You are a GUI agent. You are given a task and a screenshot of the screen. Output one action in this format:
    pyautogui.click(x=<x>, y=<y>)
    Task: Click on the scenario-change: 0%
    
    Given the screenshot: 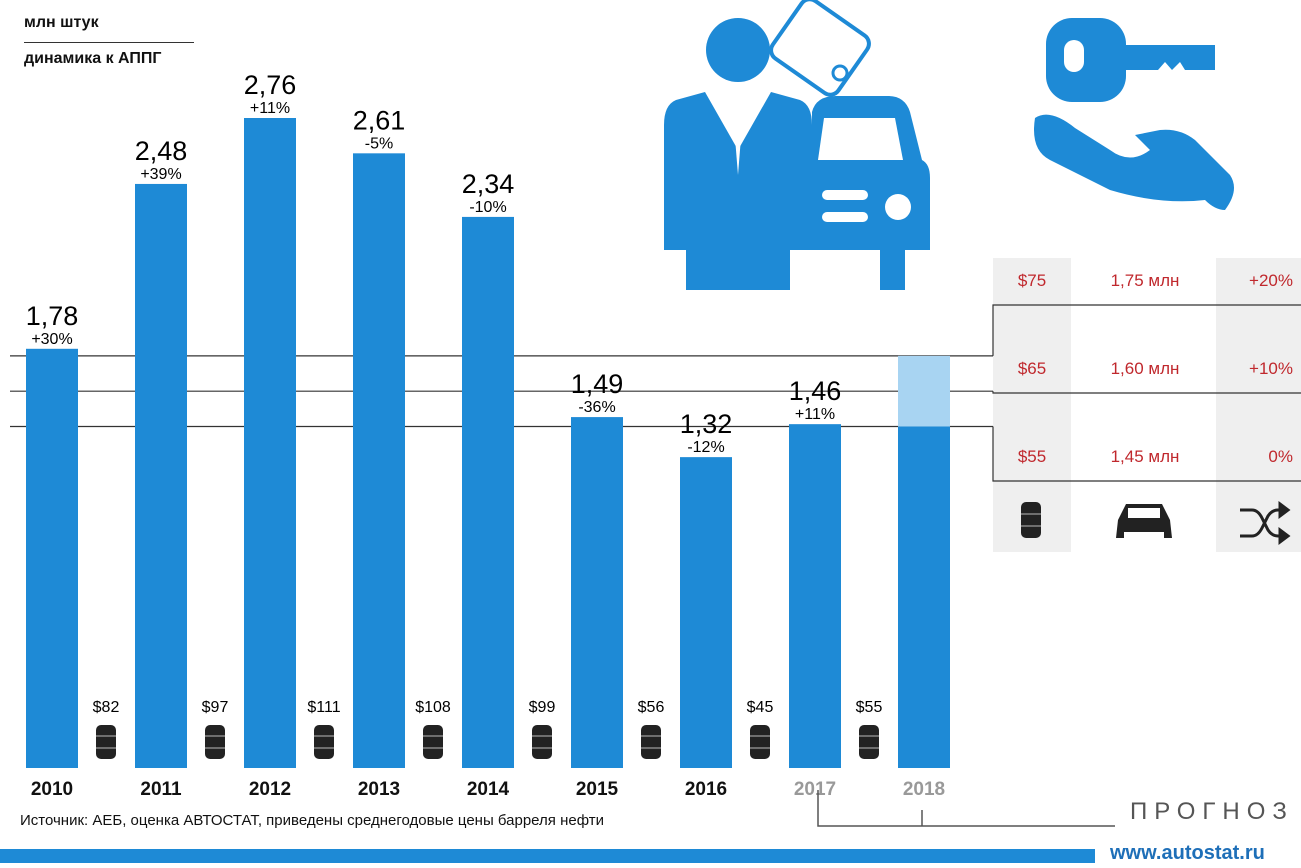 What is the action you would take?
    pyautogui.click(x=1280, y=456)
    